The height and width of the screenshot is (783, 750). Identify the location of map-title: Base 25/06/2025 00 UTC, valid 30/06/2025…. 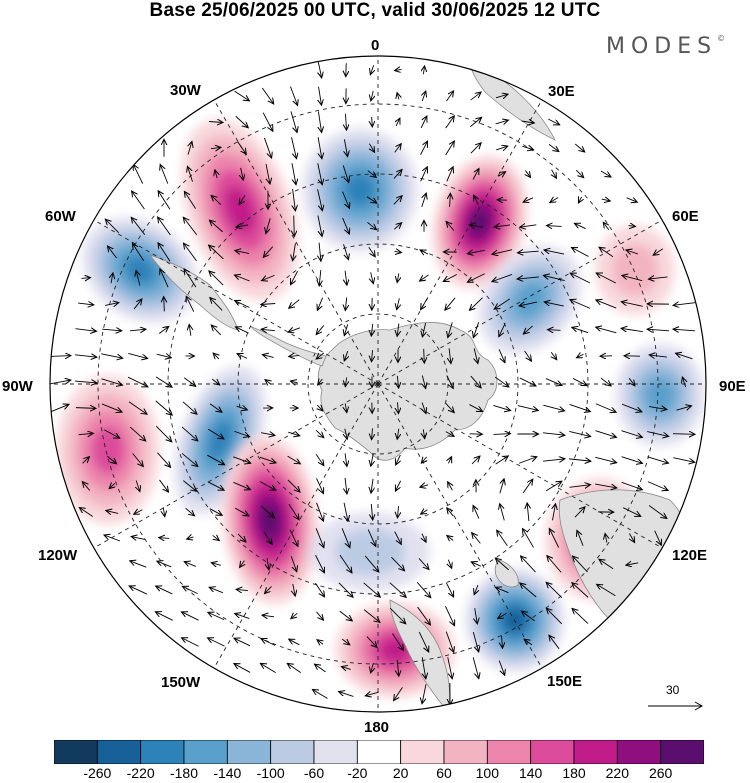
(375, 10).